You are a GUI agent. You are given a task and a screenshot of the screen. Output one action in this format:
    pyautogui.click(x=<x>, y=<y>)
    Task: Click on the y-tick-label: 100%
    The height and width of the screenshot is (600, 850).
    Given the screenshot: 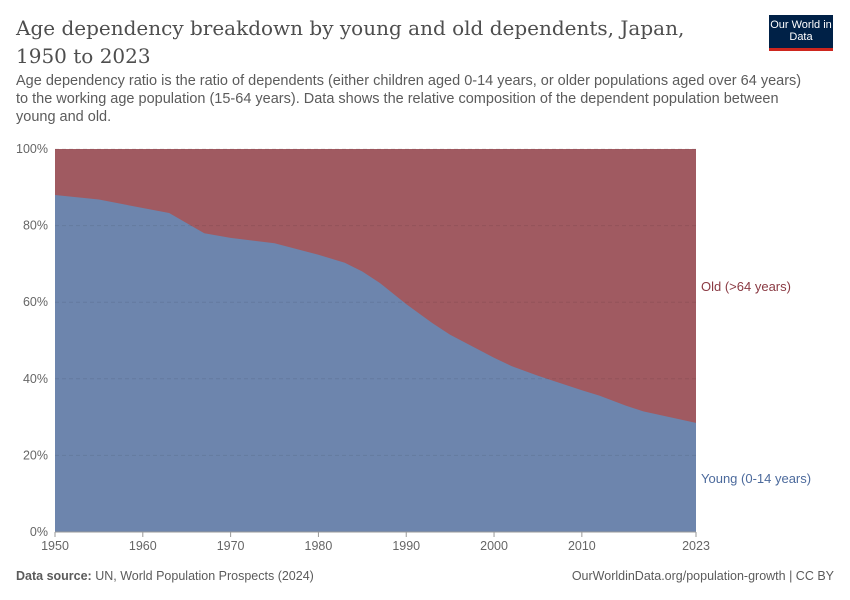 What is the action you would take?
    pyautogui.click(x=32, y=149)
    